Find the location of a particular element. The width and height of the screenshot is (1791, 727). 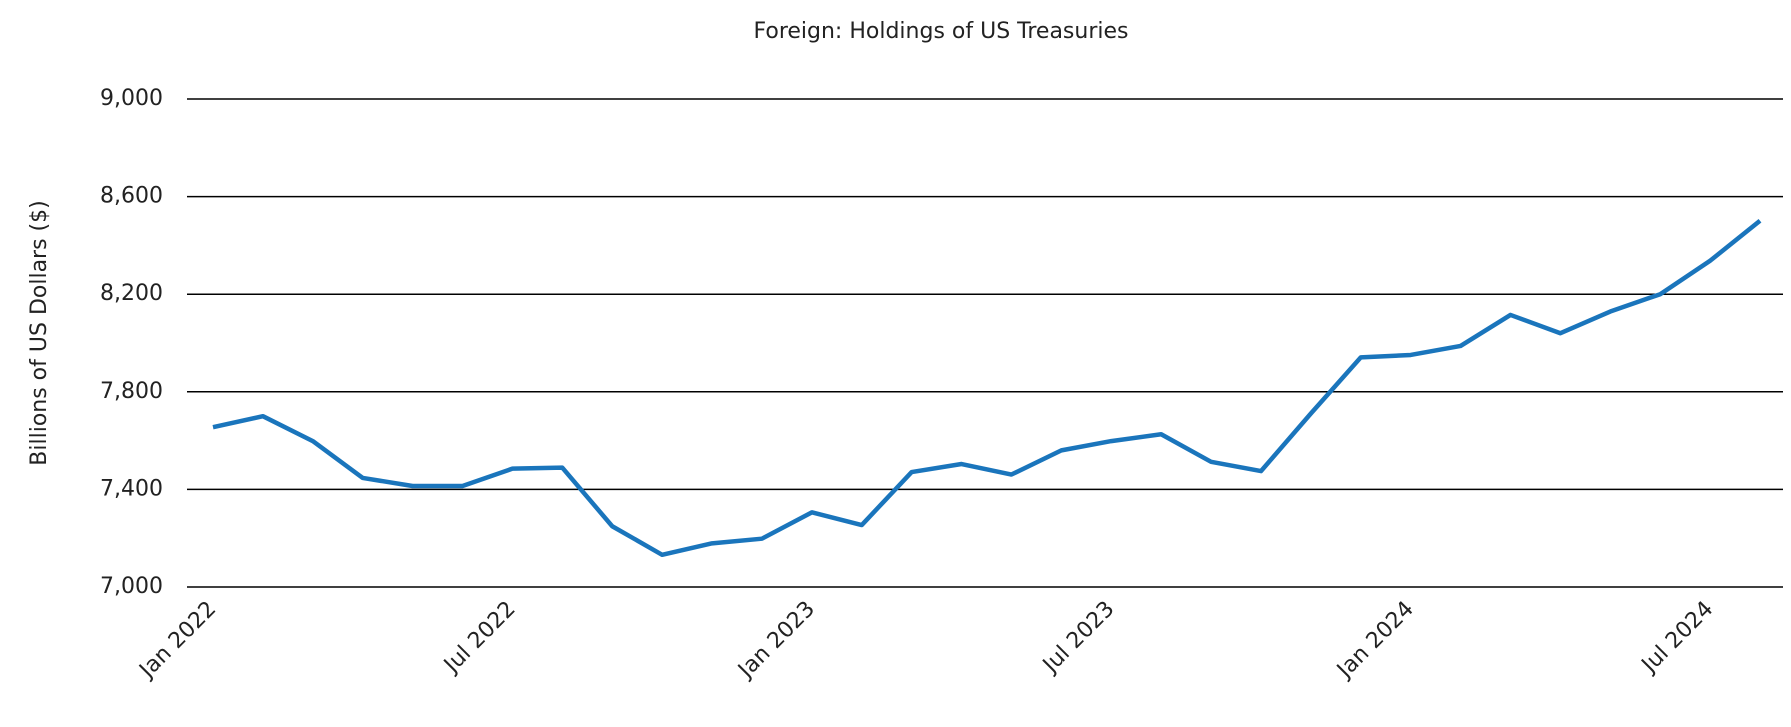

x-tick-label: Jul 2024 is located at coordinates (1677, 638).